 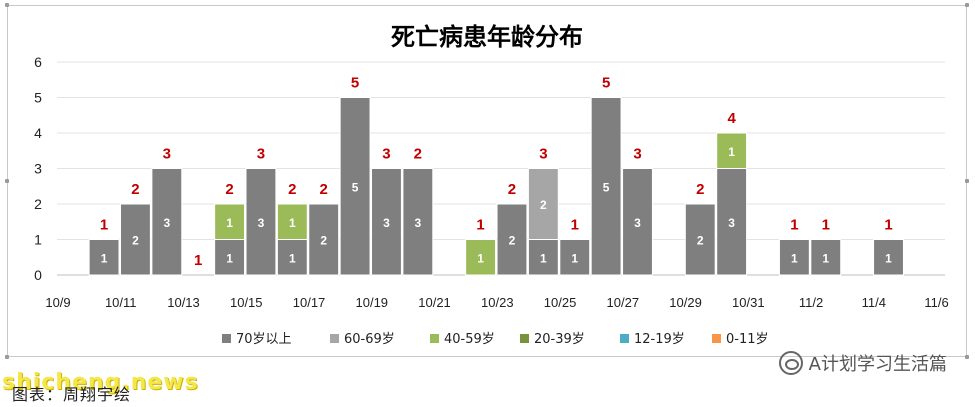 I want to click on x-tick-label: 10/9, so click(x=57, y=302).